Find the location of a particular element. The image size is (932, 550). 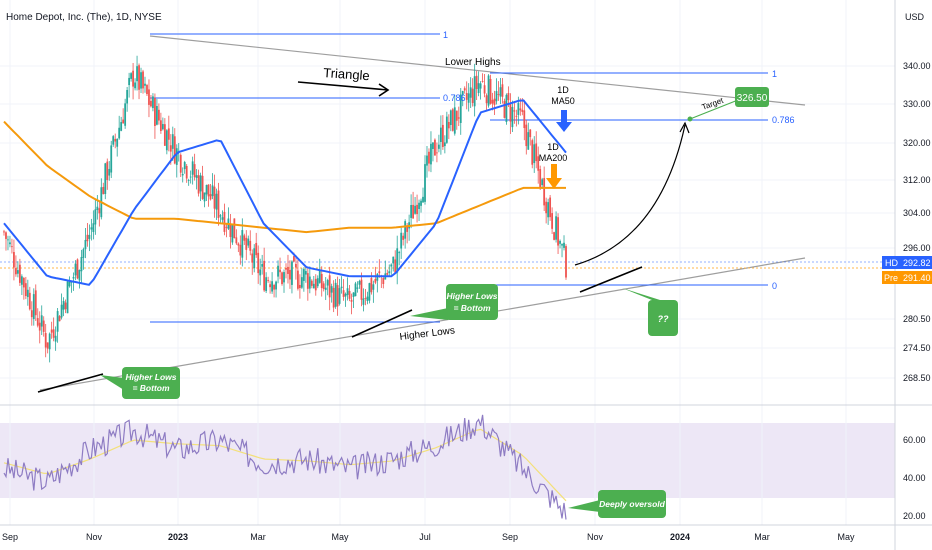

rsi-tick-label: 60.00 is located at coordinates (914, 440).